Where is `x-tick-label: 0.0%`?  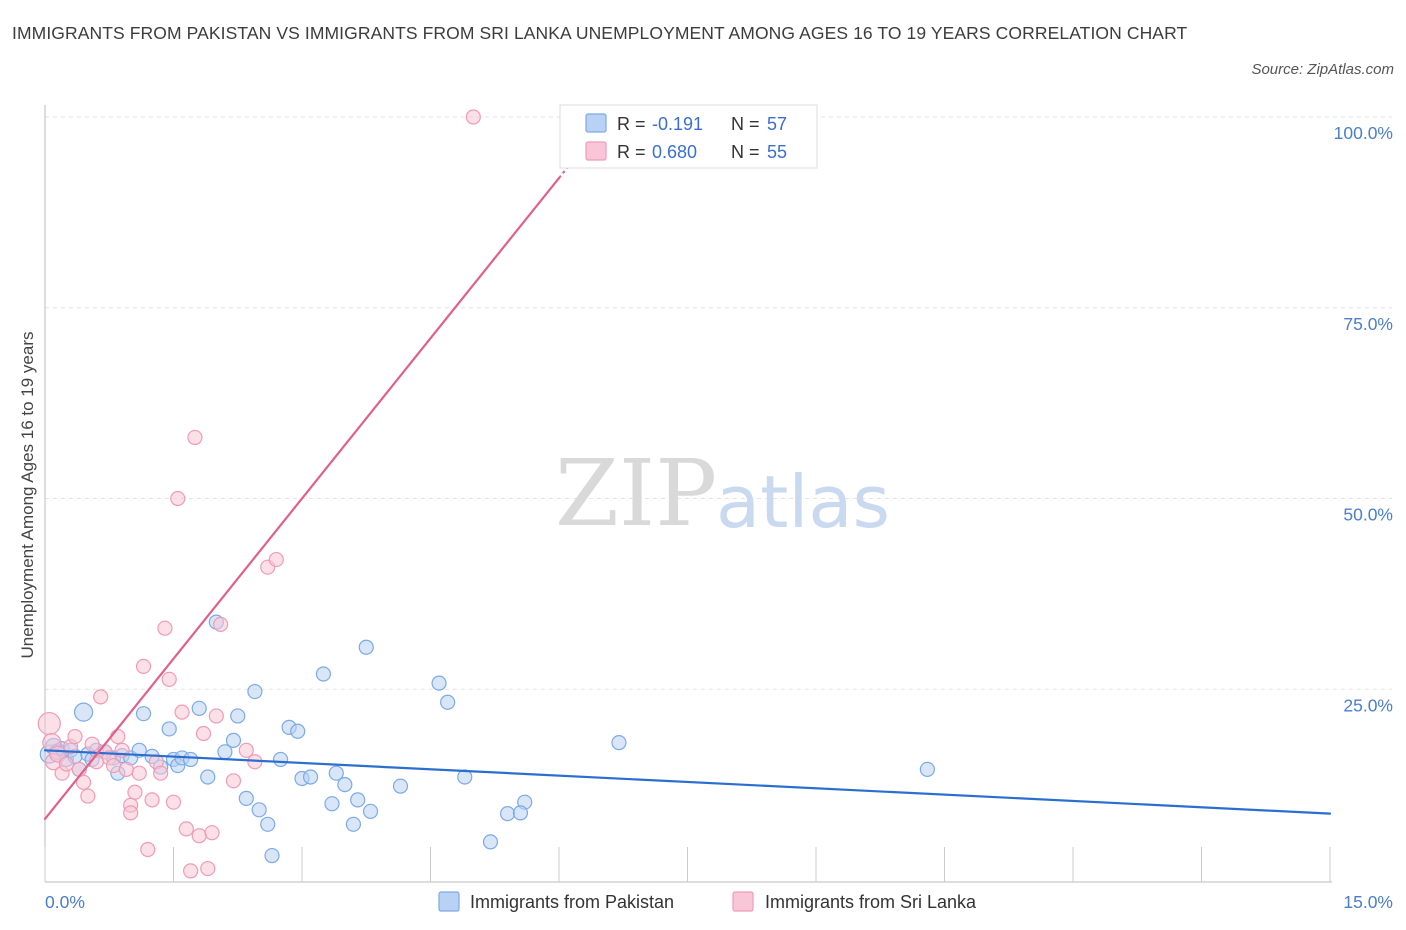
x-tick-label: 0.0% is located at coordinates (65, 902).